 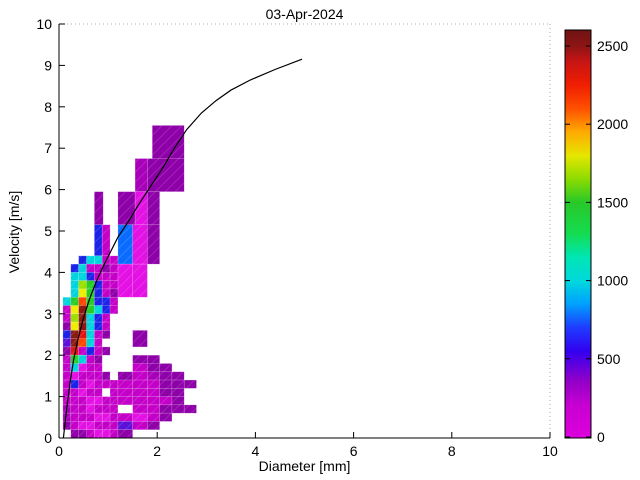 What do you see at coordinates (612, 124) in the screenshot?
I see `colorbar-tick-label: 2000` at bounding box center [612, 124].